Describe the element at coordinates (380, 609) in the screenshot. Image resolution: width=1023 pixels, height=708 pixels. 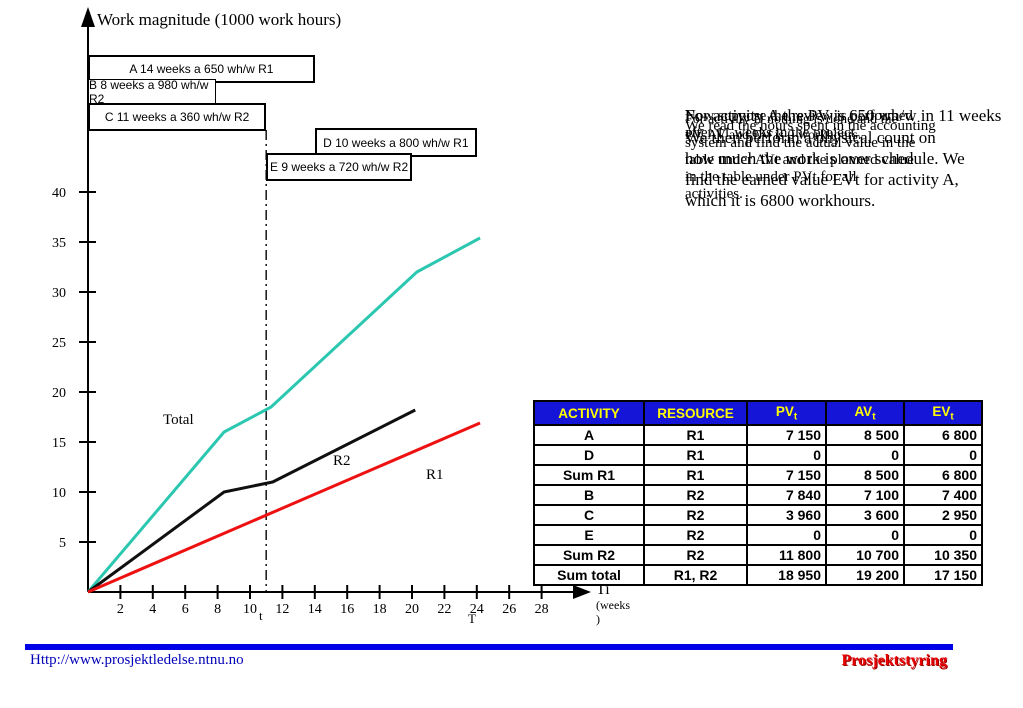
I see `x-tick-label: 18` at that location.